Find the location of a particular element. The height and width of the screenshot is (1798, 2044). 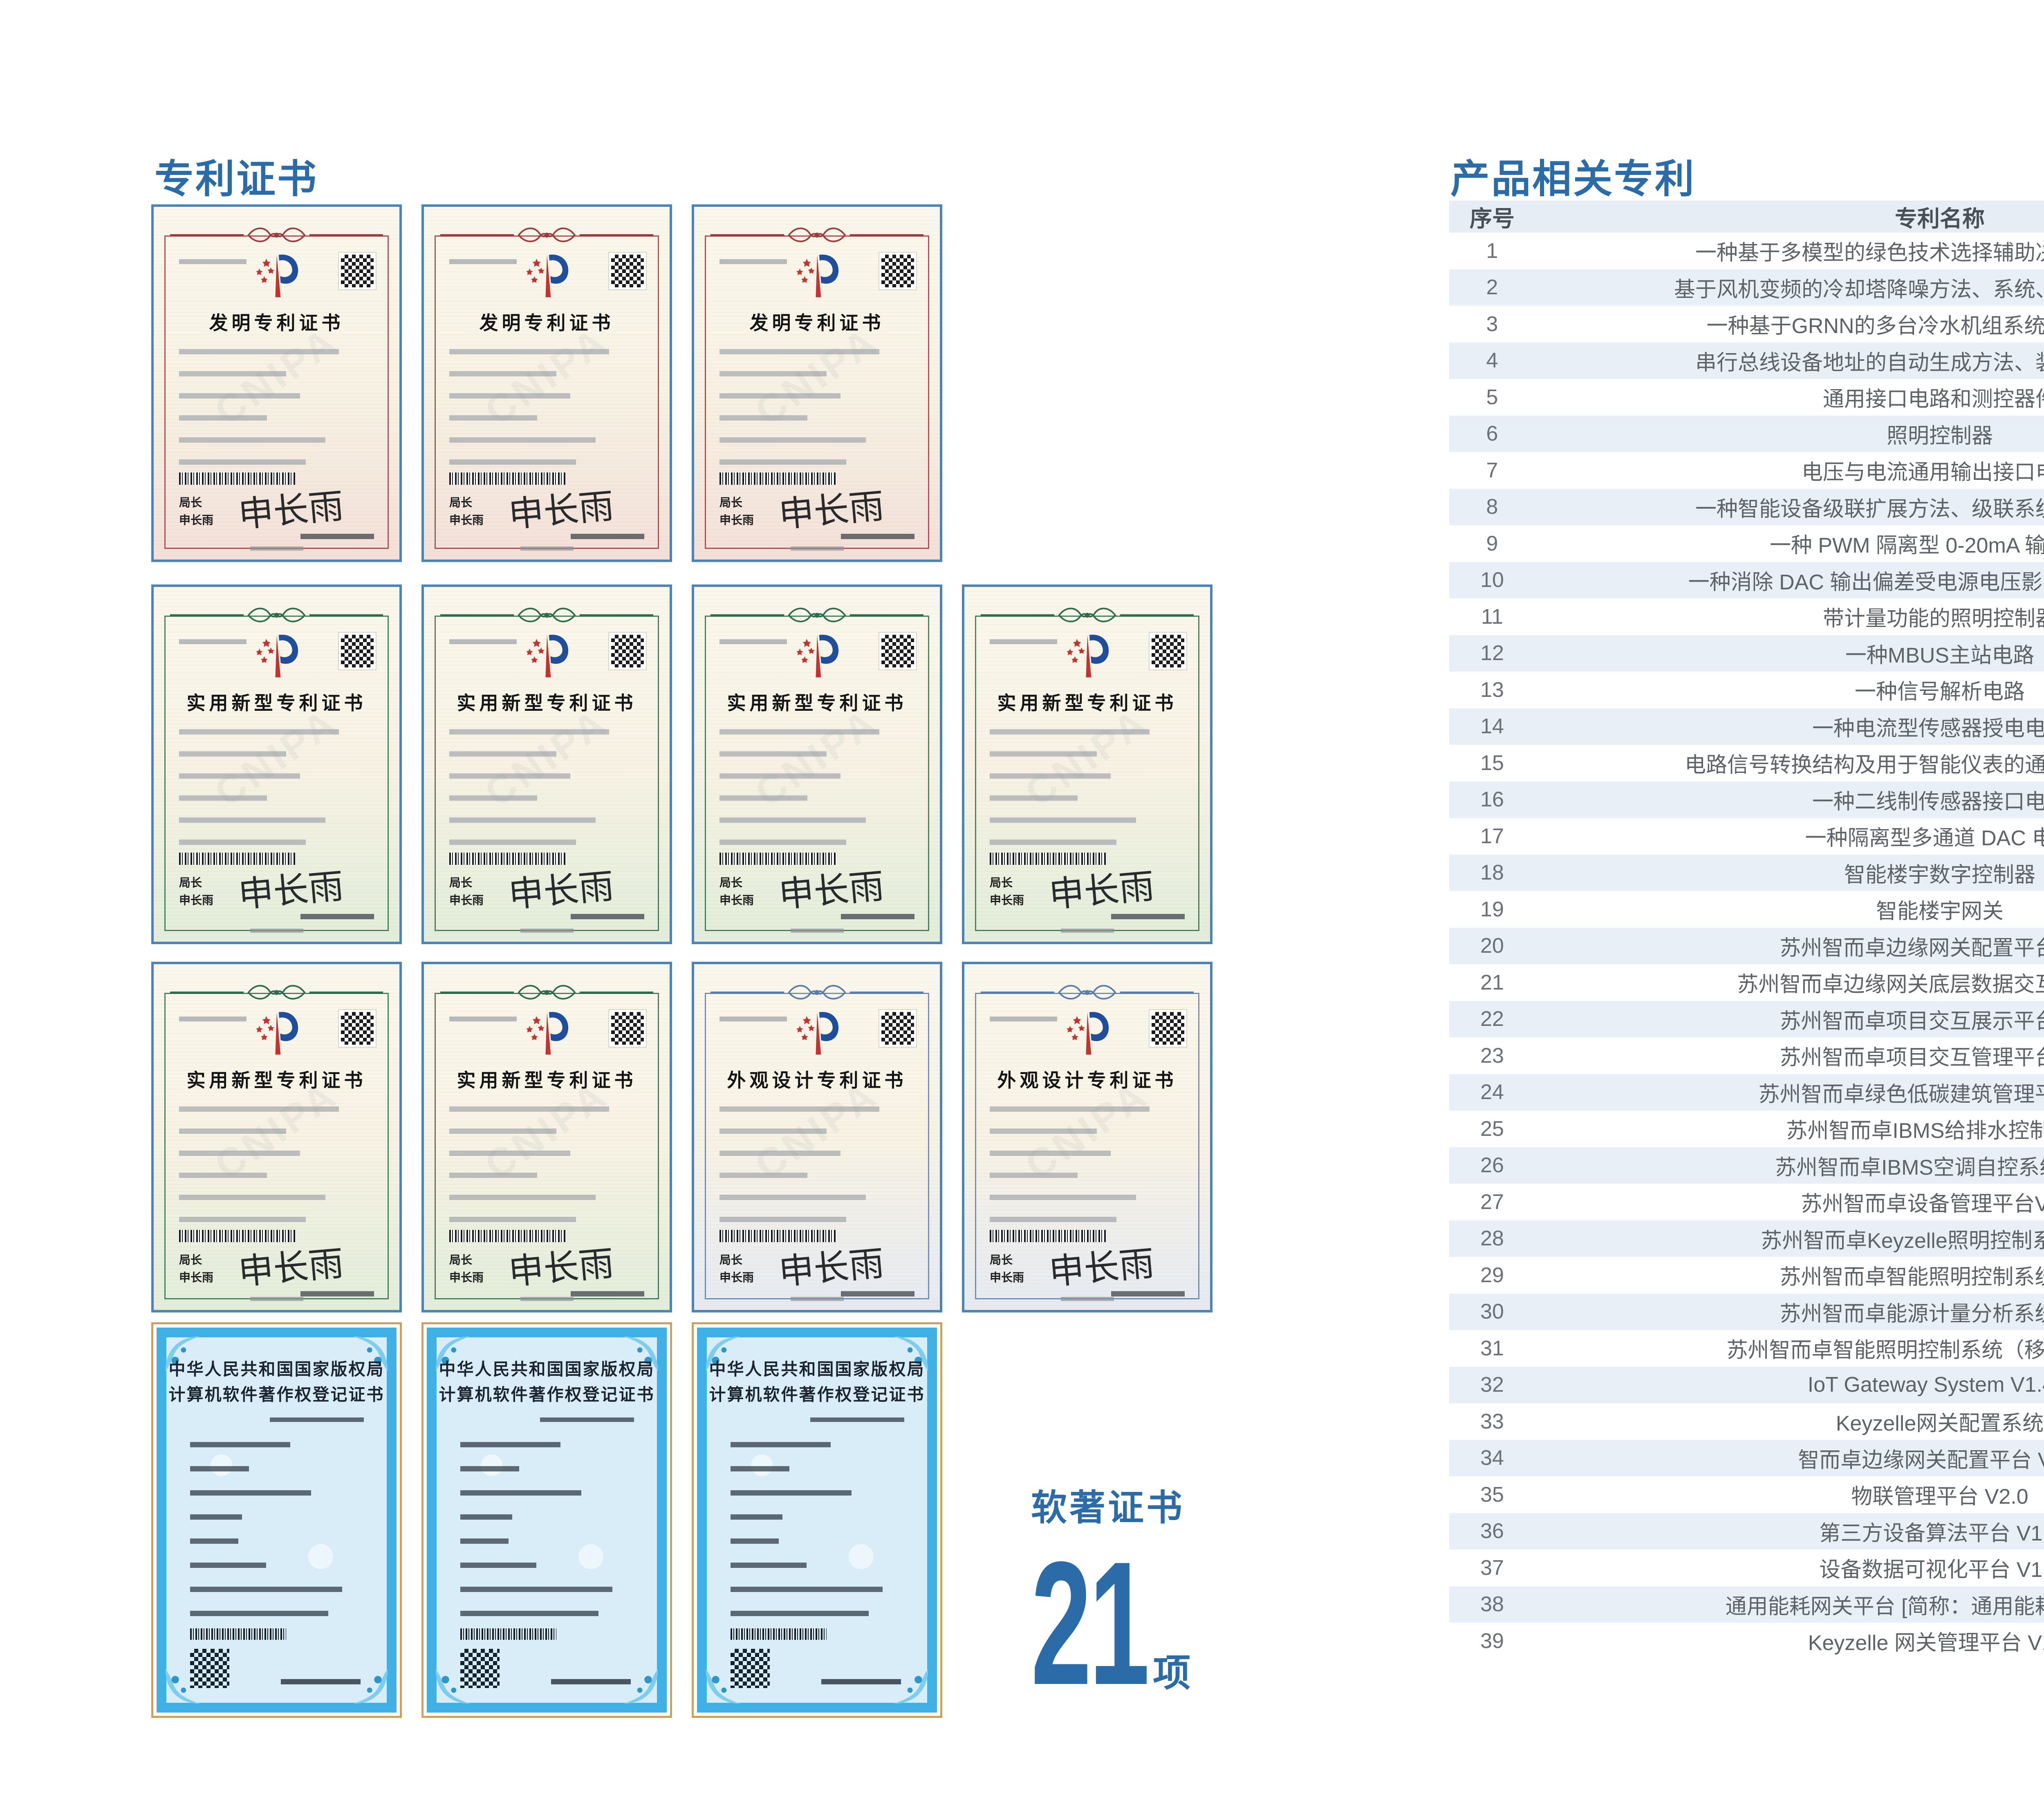

table-row: 26苏州智而卓IBMS空调自控系统V1.0软著 is located at coordinates (1747, 1165).